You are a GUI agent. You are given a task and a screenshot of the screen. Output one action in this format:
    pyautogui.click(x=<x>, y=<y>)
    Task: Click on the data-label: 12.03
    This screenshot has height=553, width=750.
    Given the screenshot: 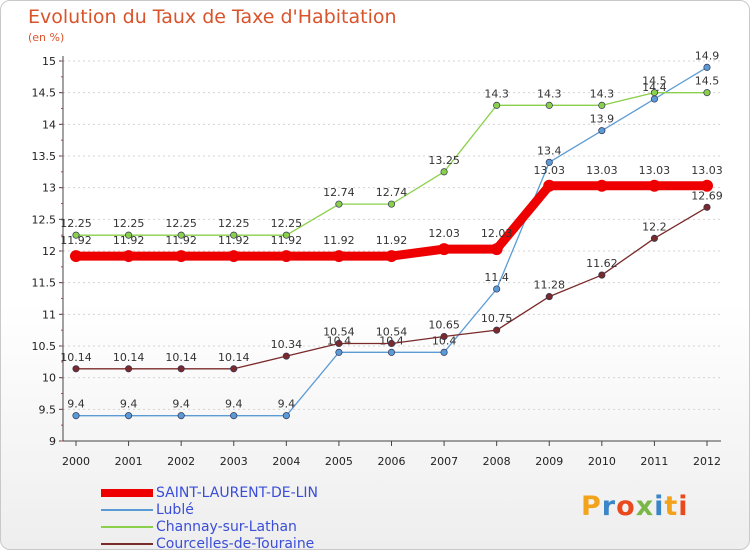 What is the action you would take?
    pyautogui.click(x=444, y=233)
    